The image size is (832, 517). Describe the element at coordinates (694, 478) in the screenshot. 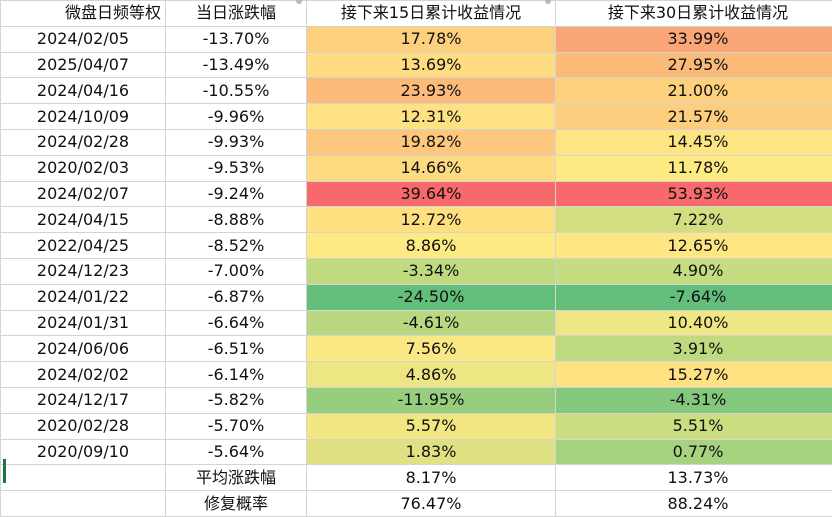

I see `summary-ret30-cell: 13.73%` at that location.